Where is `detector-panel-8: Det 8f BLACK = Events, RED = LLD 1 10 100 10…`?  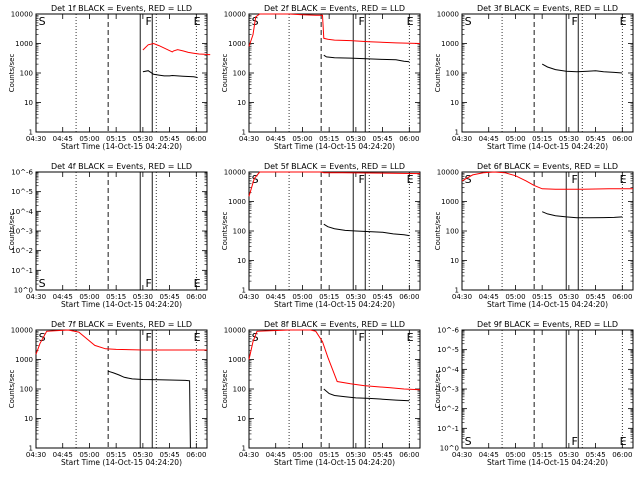 detector-panel-8: Det 8f BLACK = Events, RED = LLD 1 10 100 10… is located at coordinates (321, 393).